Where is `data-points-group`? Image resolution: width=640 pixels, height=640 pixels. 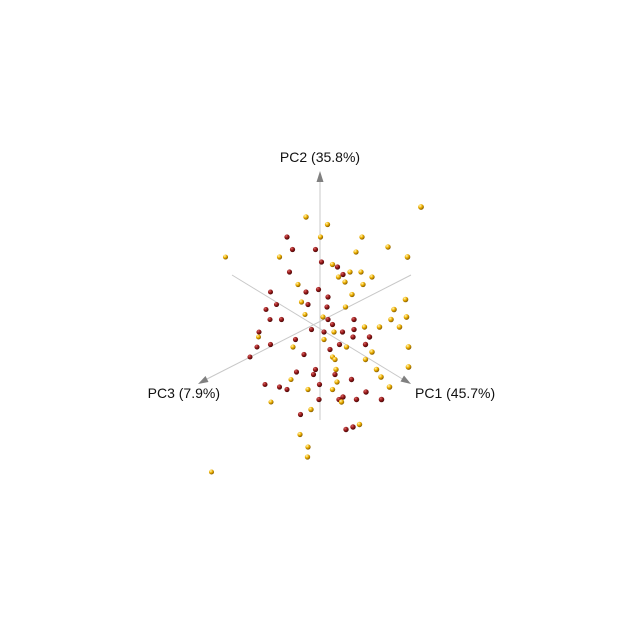 data-points-group is located at coordinates (316, 339).